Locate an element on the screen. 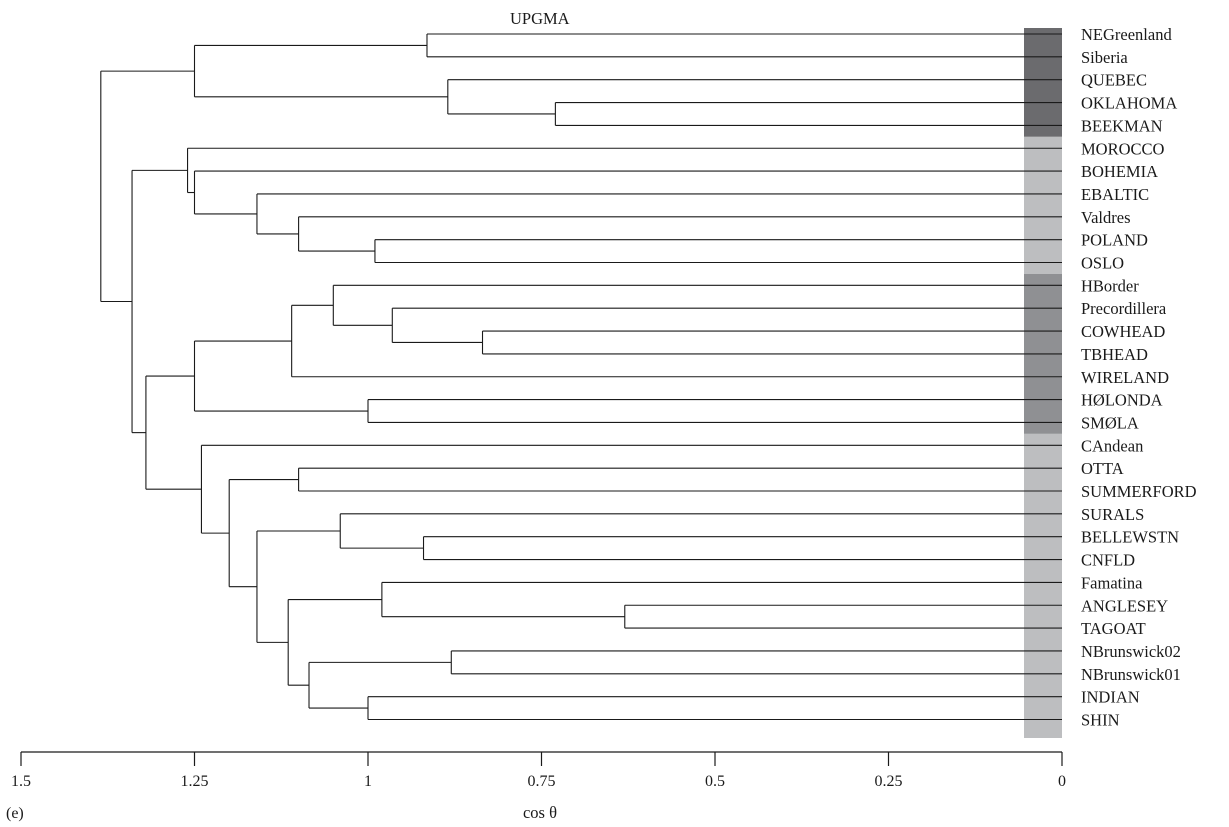 Image resolution: width=1229 pixels, height=827 pixels. leaf-label: MOROCCO is located at coordinates (1123, 148).